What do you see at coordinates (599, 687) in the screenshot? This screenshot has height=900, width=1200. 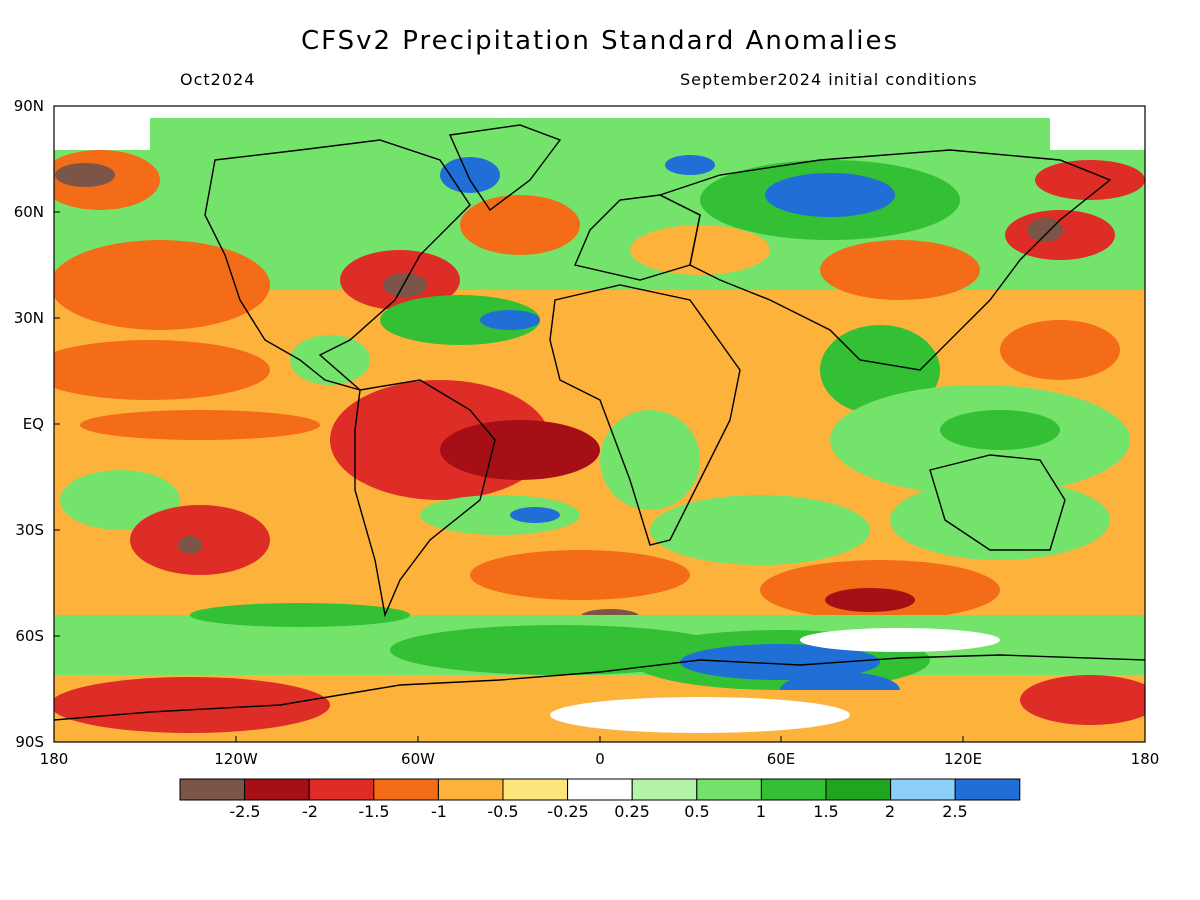 I see `coastline-antarctica` at bounding box center [599, 687].